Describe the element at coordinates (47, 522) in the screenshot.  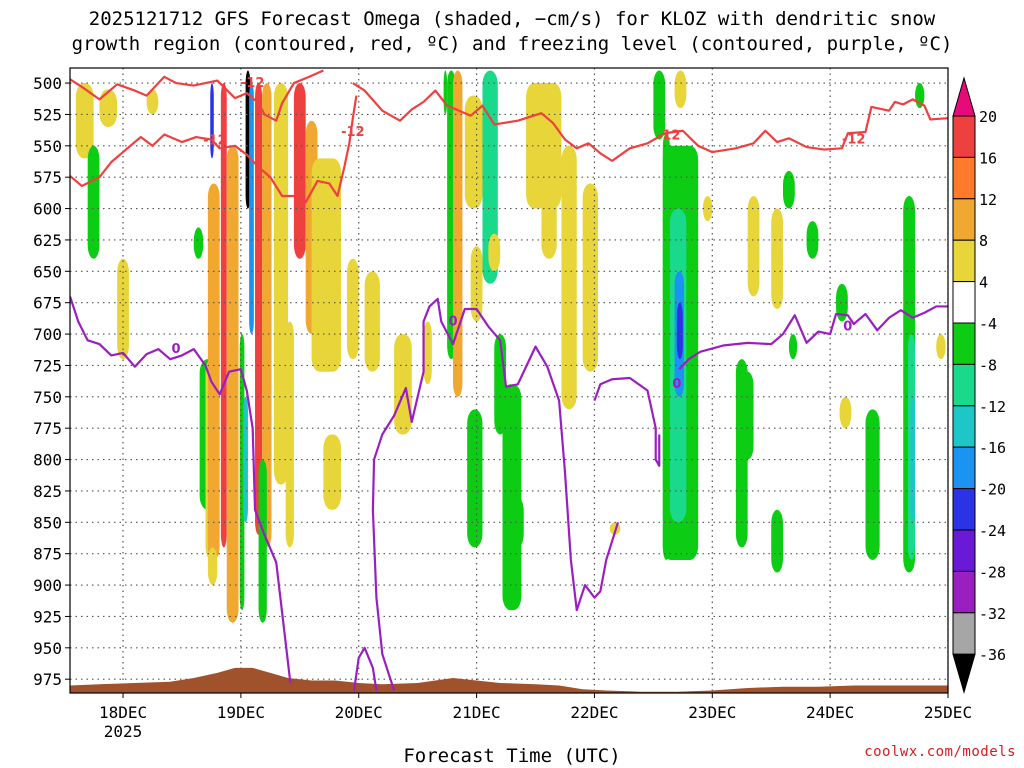
I see `y-tick-label: 850` at that location.